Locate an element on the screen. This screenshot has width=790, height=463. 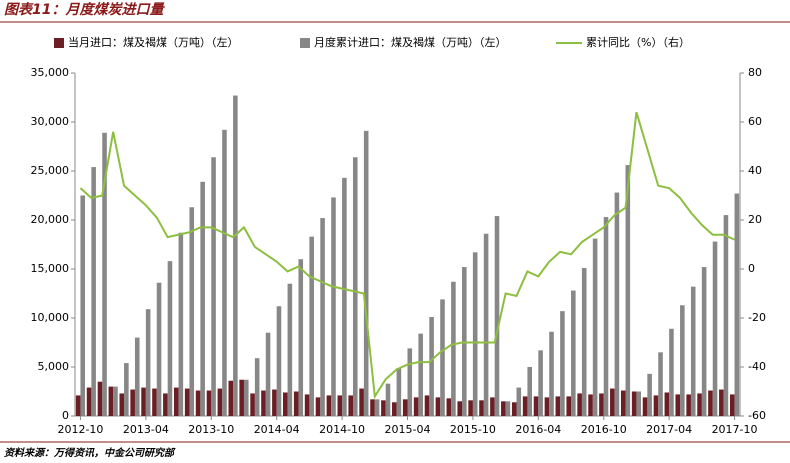
legend-label: 当月进口：煤及褐煤（万吨）（左） is located at coordinates (153, 42).